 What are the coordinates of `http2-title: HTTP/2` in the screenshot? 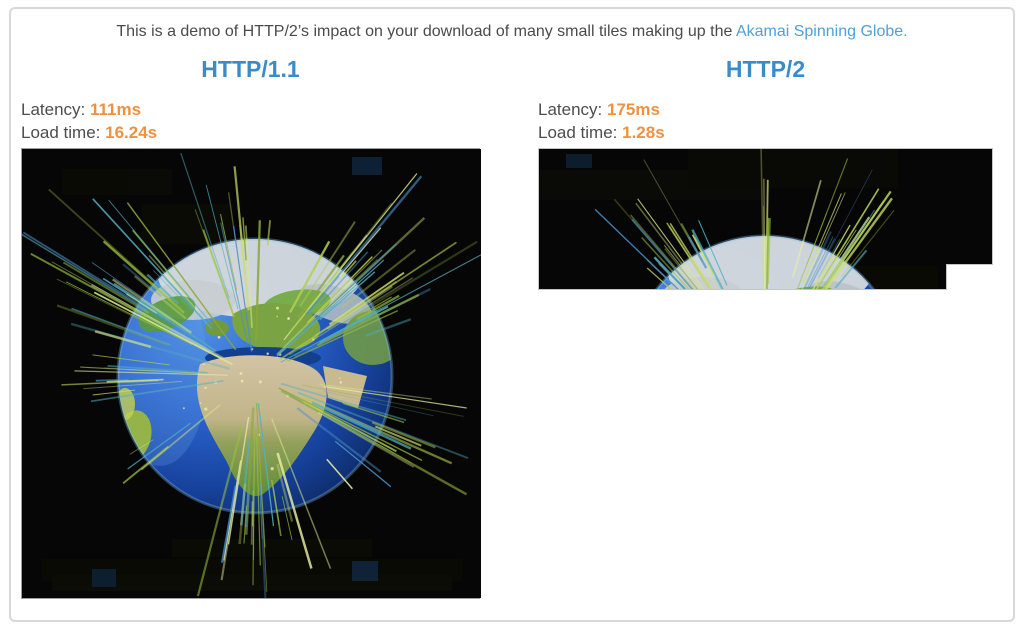 It's located at (765, 69).